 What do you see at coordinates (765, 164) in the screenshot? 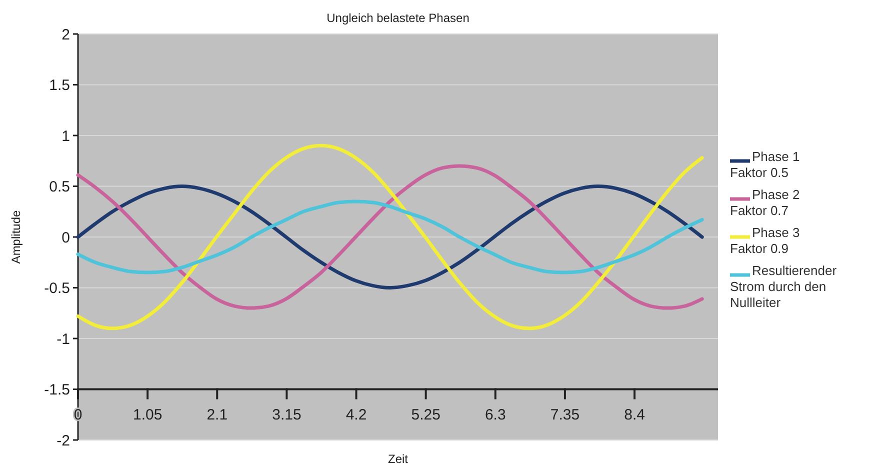
I see `legend-label: Phase 1 Faktor 0.5` at bounding box center [765, 164].